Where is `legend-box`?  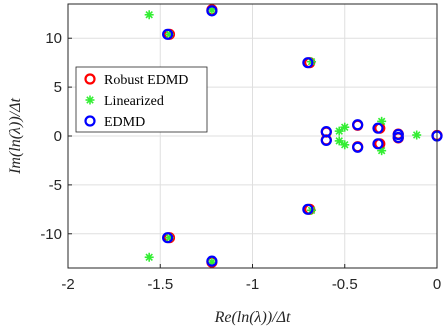 legend-box is located at coordinates (141, 99).